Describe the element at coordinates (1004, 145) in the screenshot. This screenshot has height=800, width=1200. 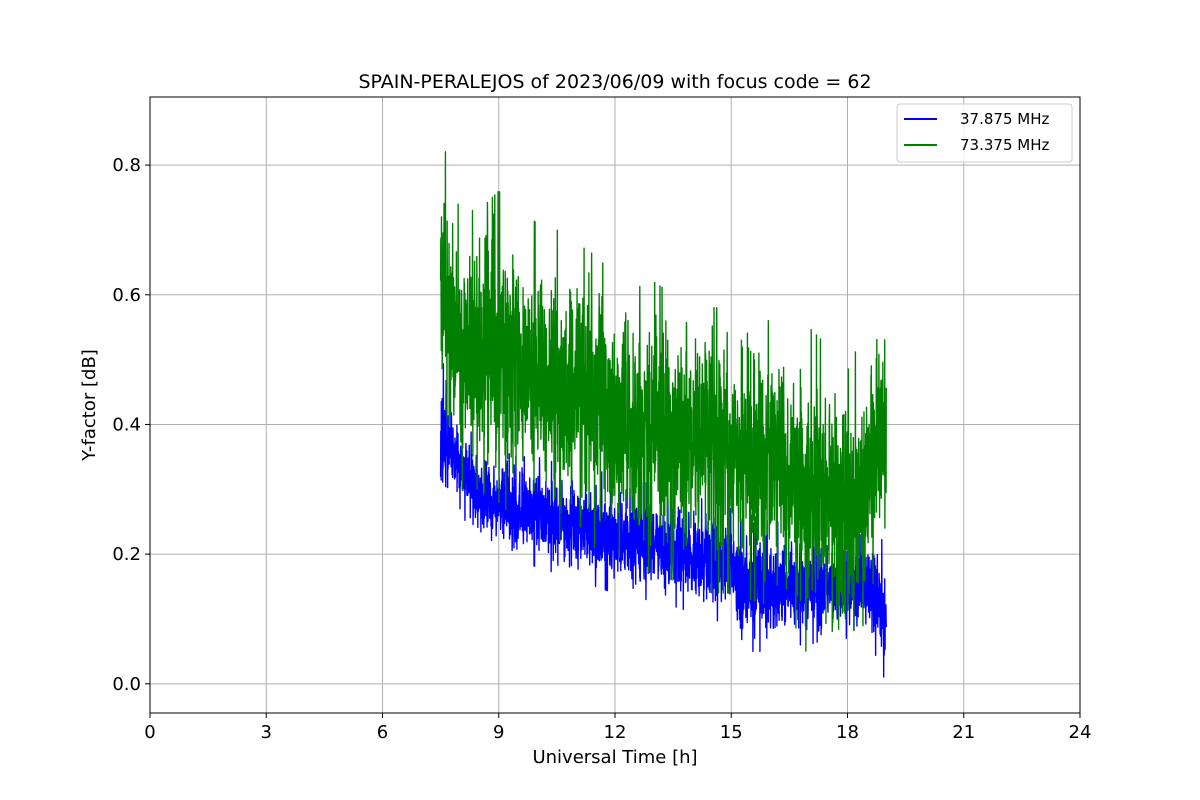
I see `legend-label: 73.375 MHz` at that location.